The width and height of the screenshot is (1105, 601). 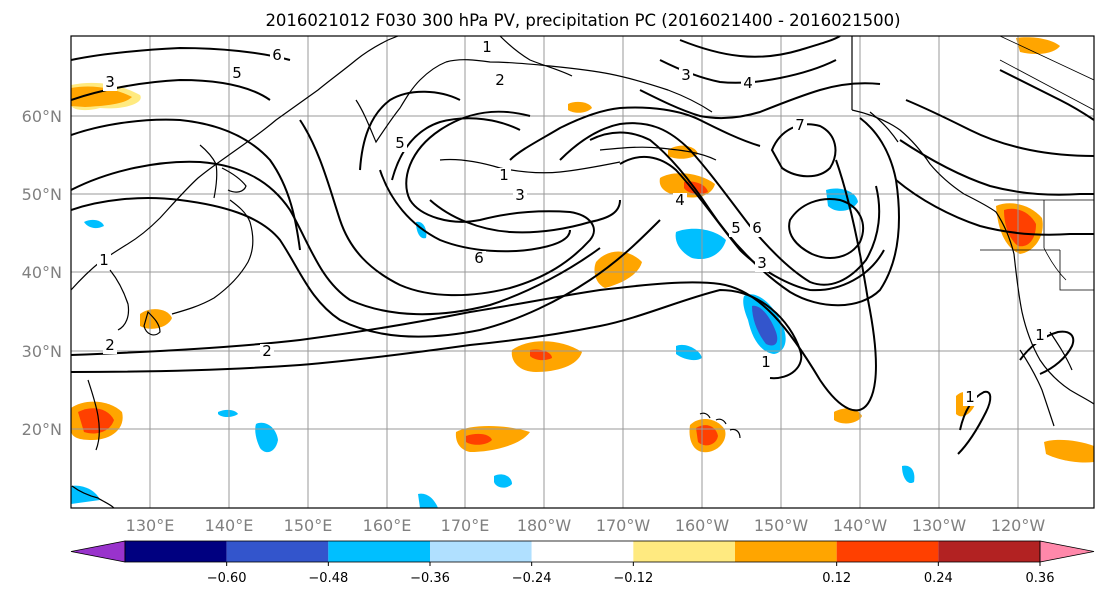 What do you see at coordinates (229, 525) in the screenshot?
I see `lon-tick-label: 140°E` at bounding box center [229, 525].